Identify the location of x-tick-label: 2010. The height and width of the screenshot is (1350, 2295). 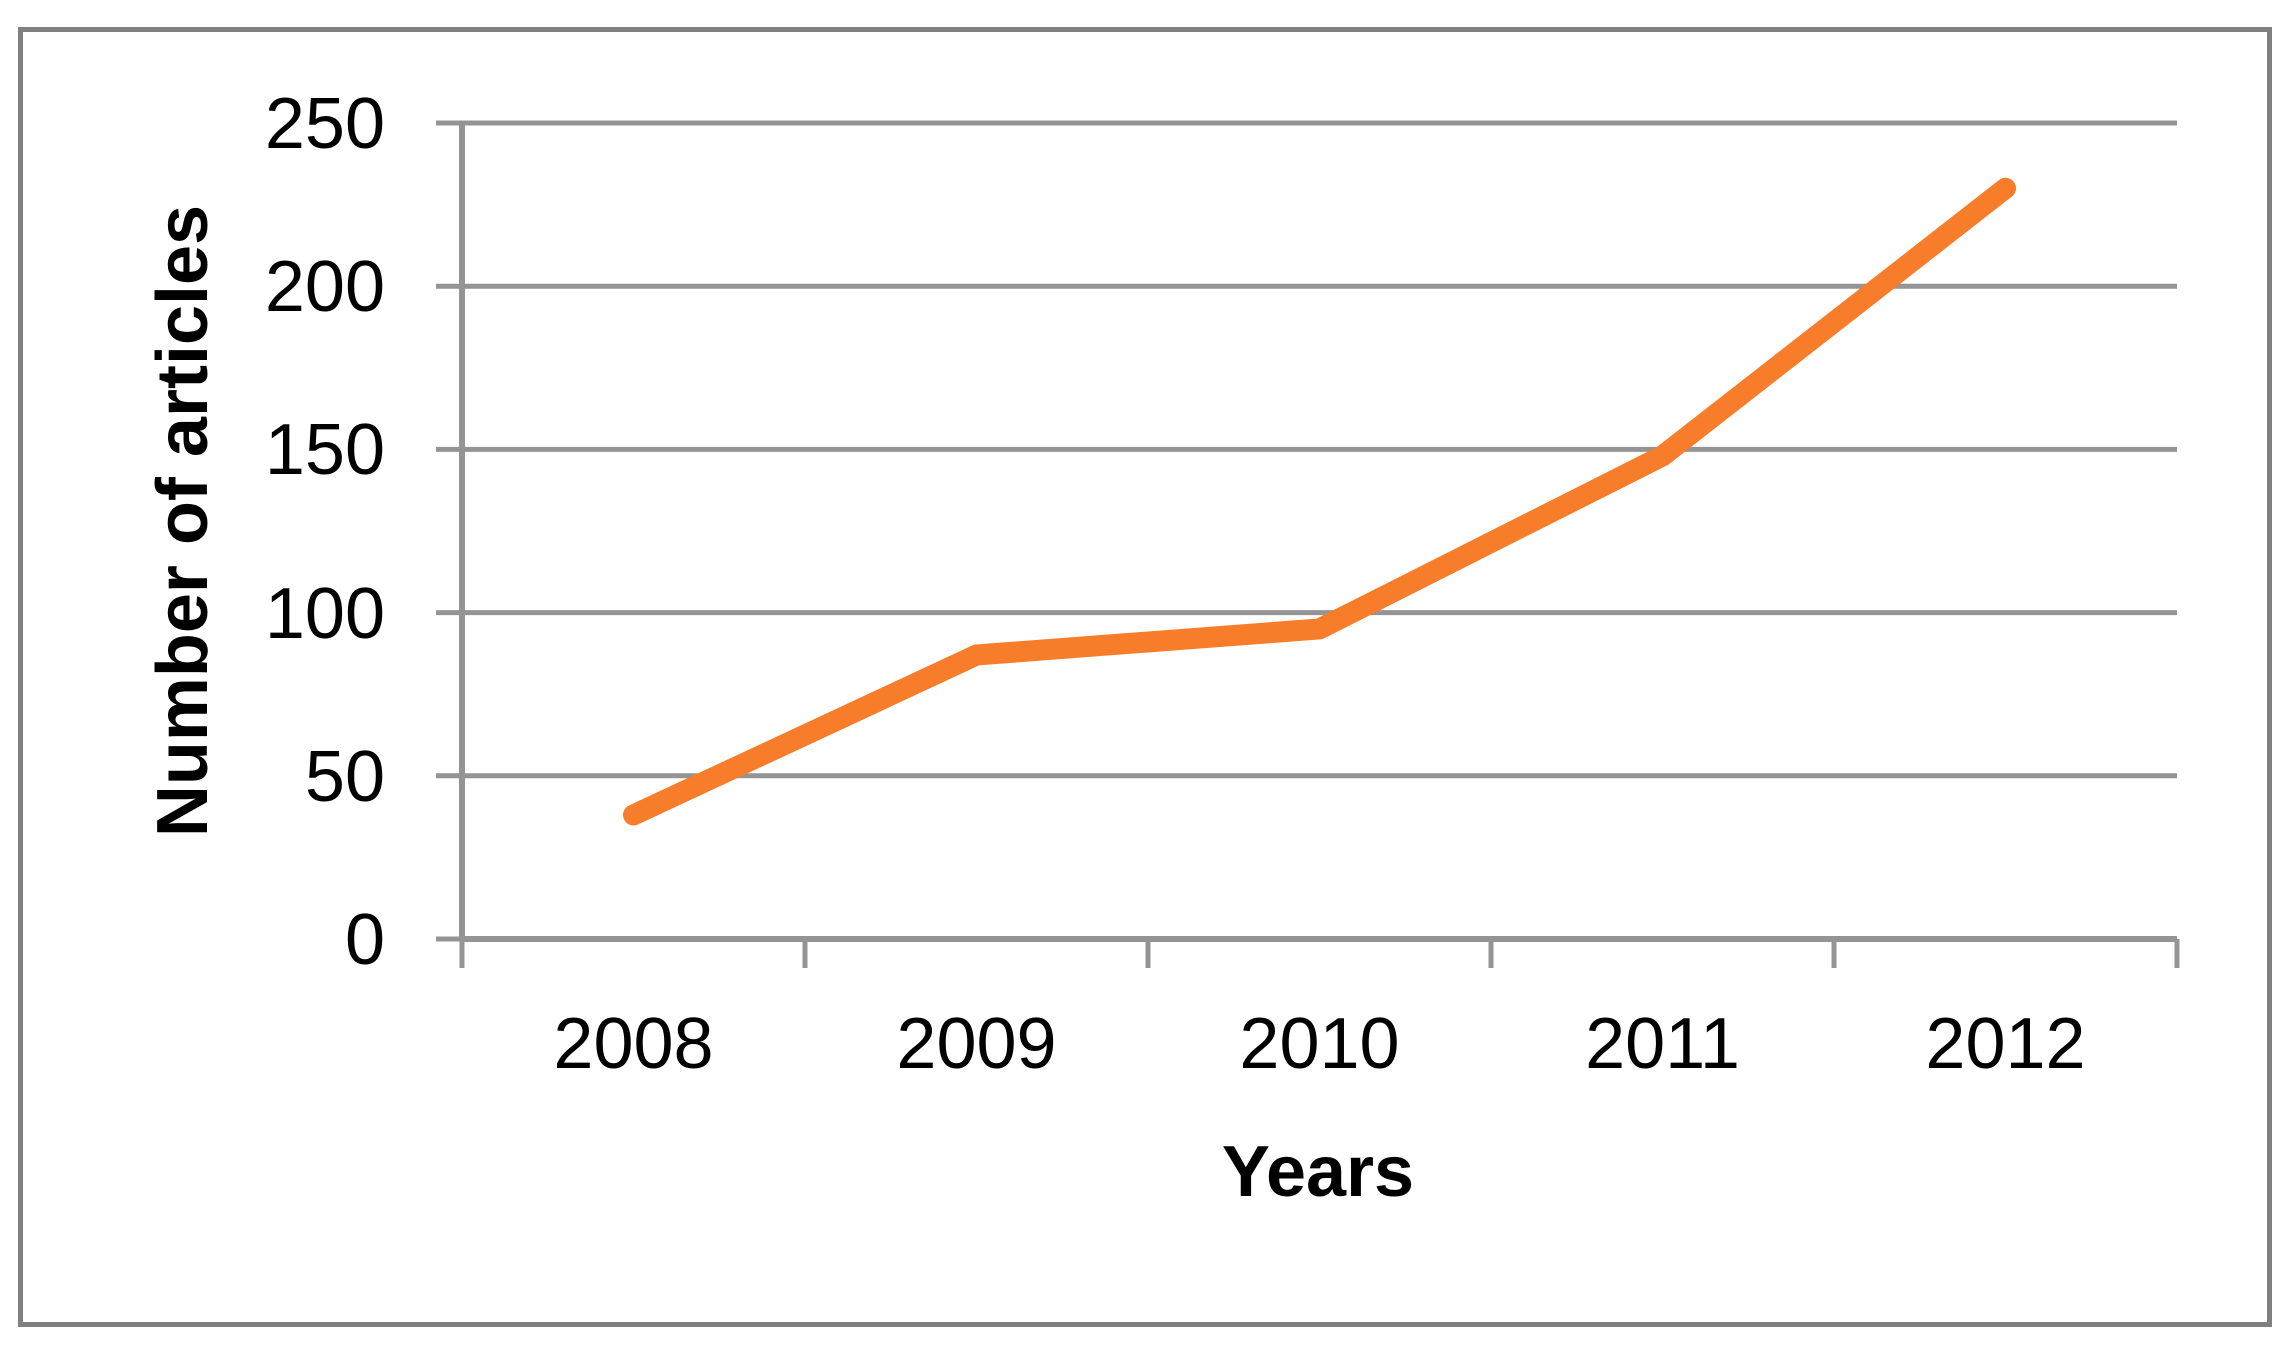
(1319, 1044).